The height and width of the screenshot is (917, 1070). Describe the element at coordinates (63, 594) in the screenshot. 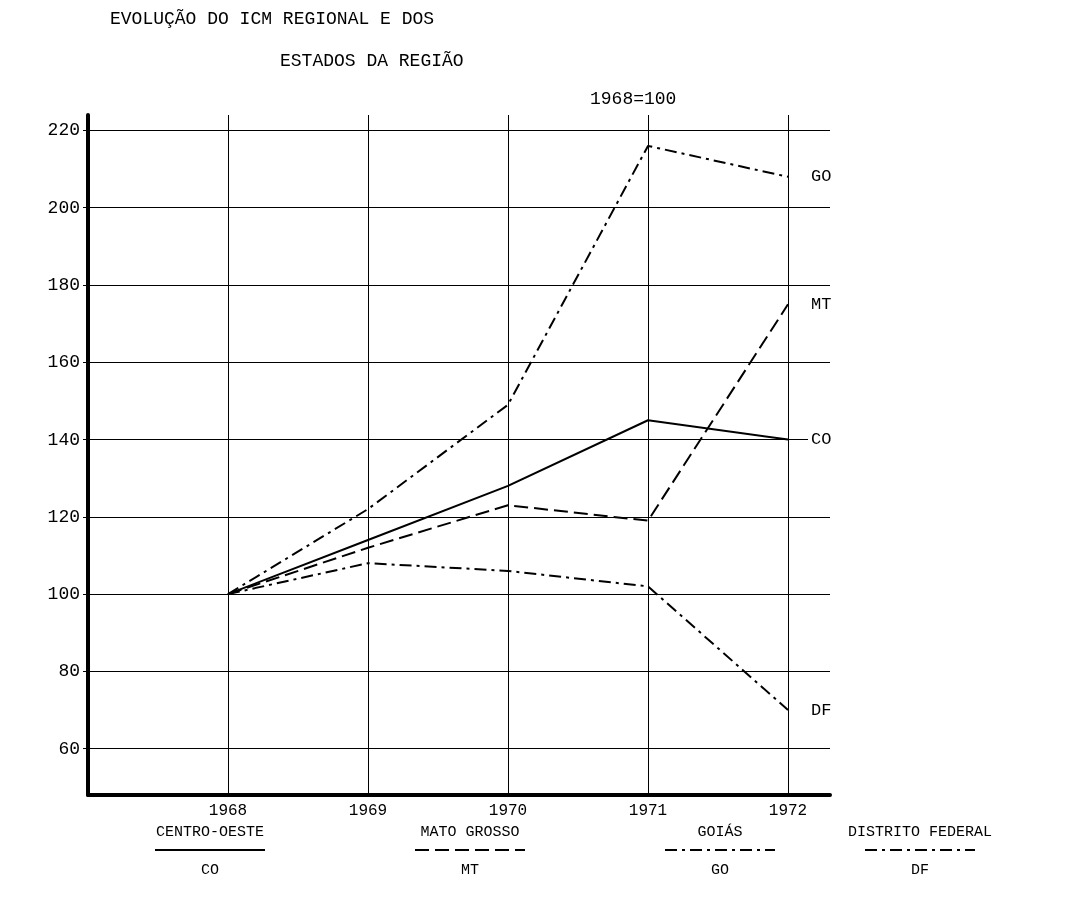

I see `y-tick-label: 100` at that location.